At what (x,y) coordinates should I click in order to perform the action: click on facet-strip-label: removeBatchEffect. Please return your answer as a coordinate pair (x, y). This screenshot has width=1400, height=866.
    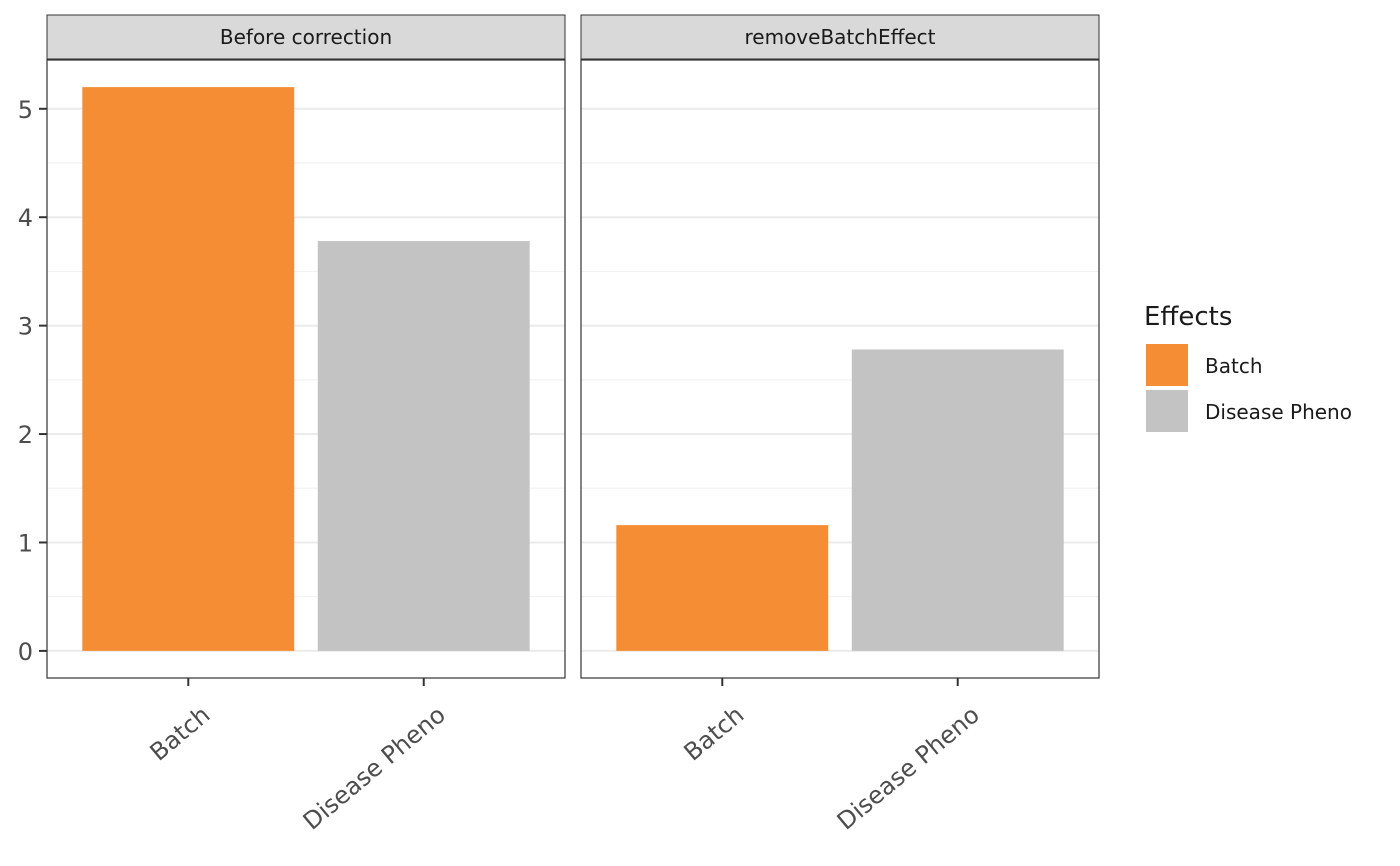
    Looking at the image, I should click on (840, 37).